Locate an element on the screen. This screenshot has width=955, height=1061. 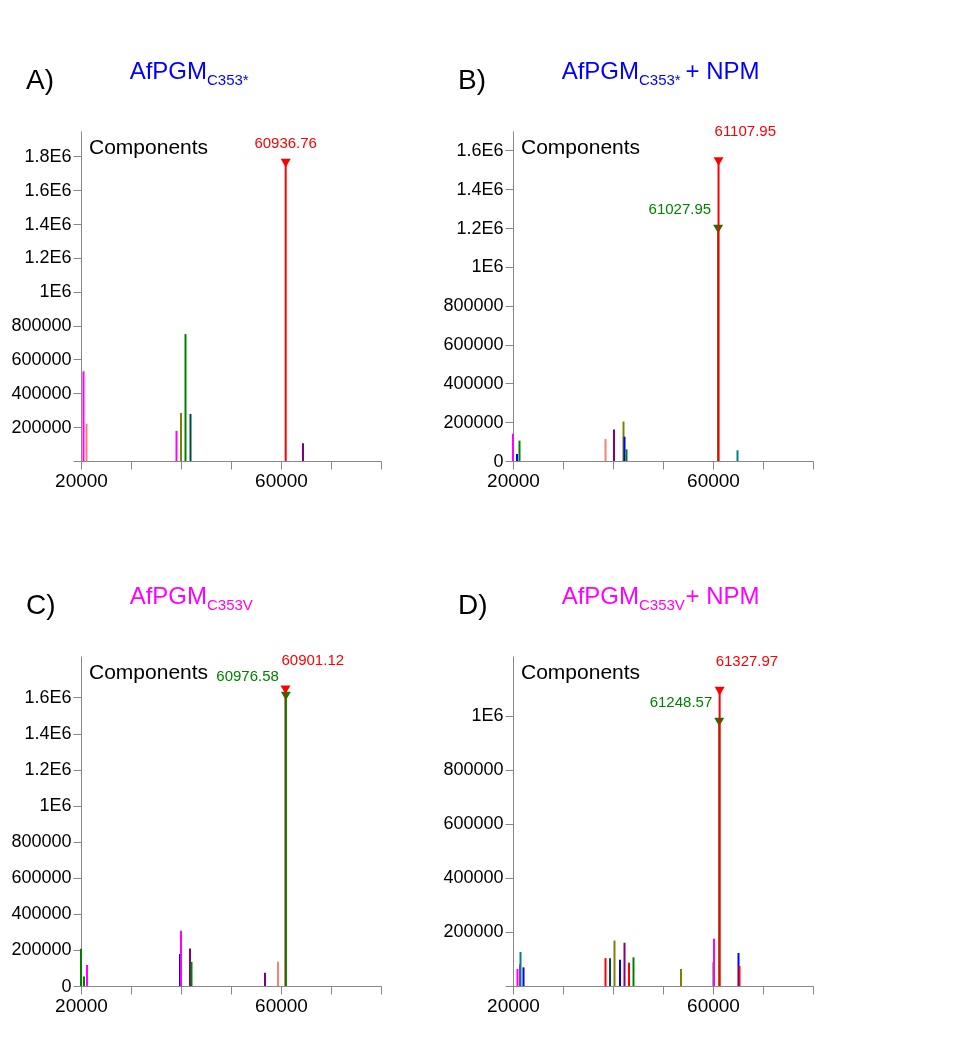
annotation: 60936.76 is located at coordinates (285, 143).